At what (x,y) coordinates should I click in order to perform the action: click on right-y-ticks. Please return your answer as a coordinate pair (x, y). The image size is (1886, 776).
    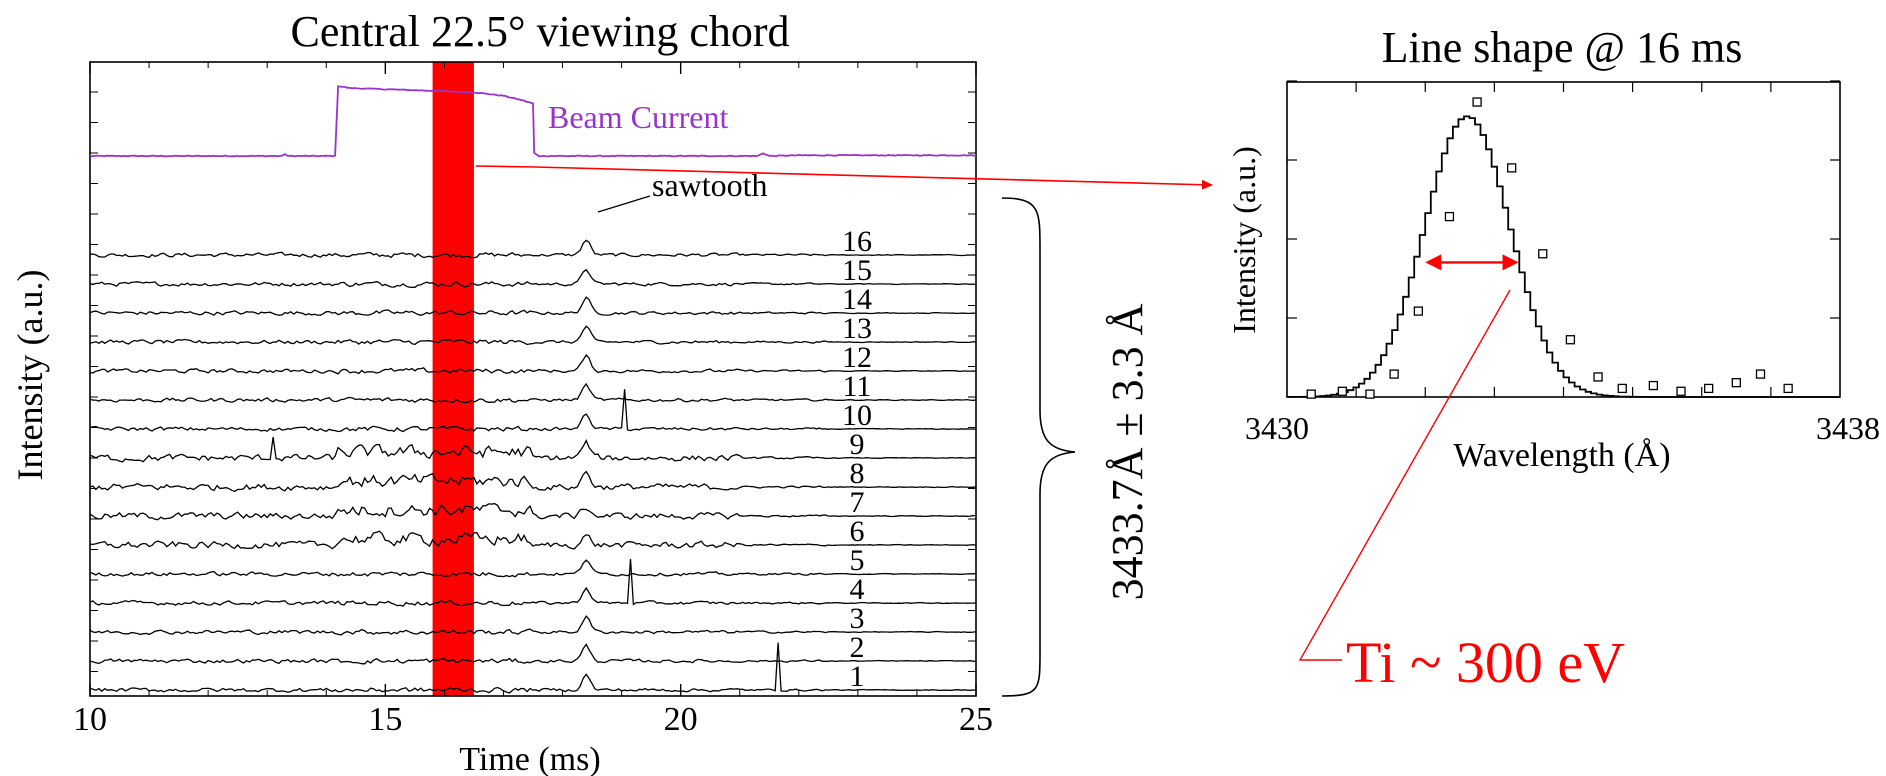
    Looking at the image, I should click on (1563, 199).